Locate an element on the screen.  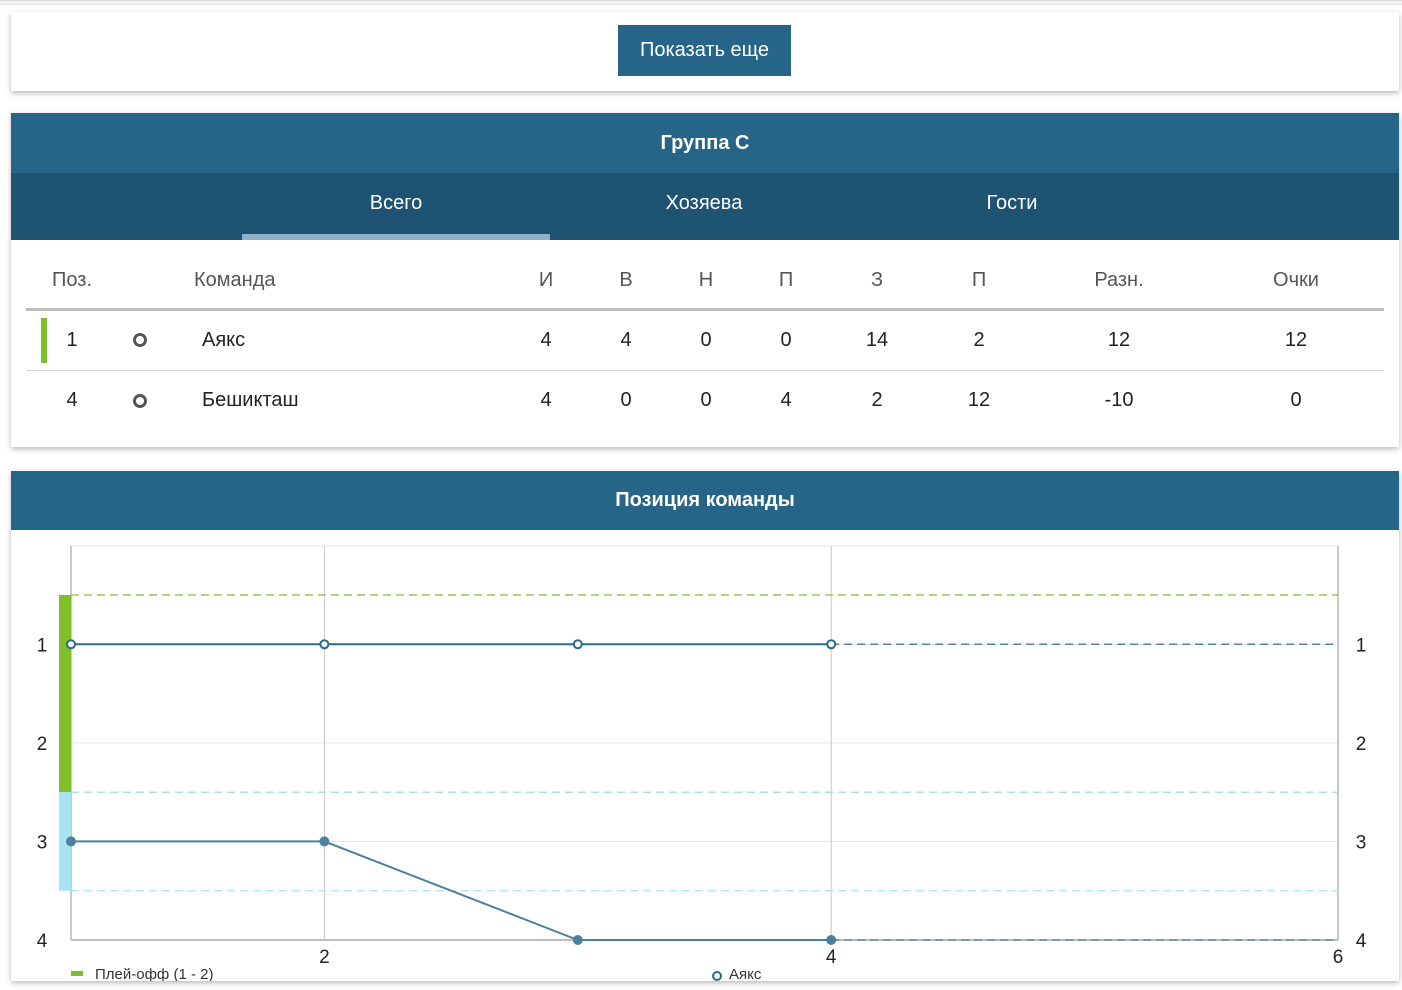
col-draw: Н is located at coordinates (706, 282).